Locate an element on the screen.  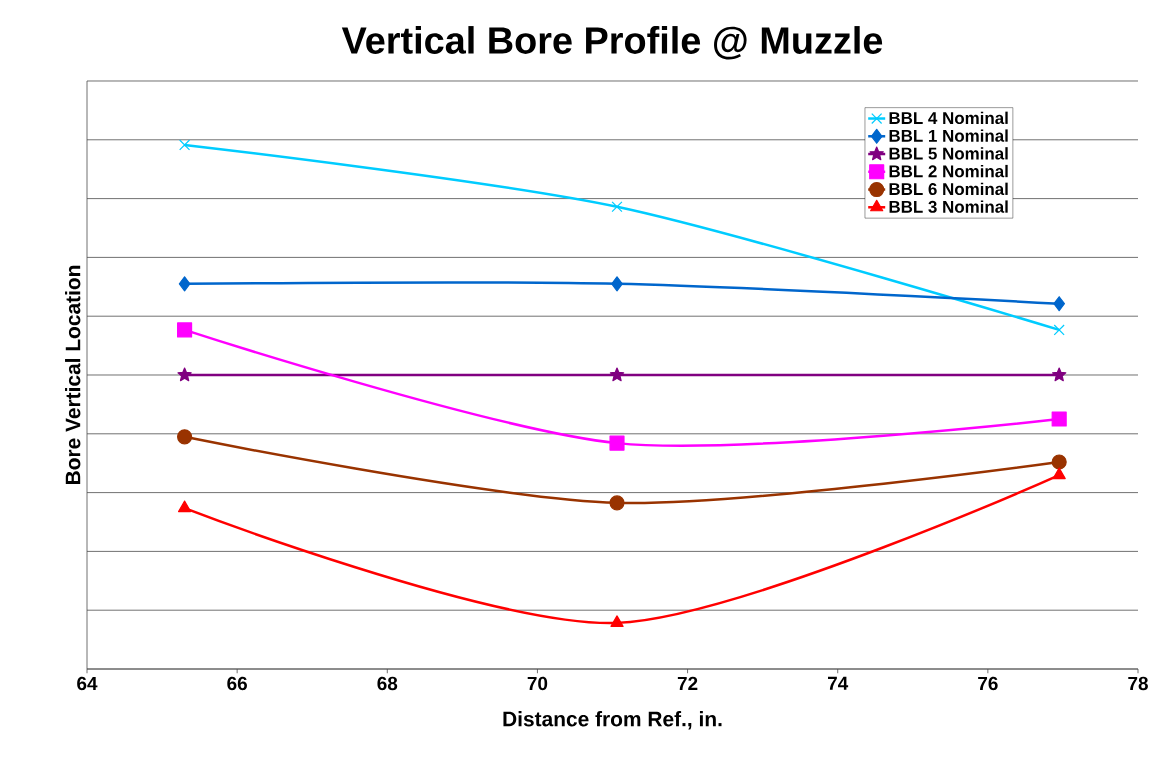
x-tick-label: 74 is located at coordinates (838, 683).